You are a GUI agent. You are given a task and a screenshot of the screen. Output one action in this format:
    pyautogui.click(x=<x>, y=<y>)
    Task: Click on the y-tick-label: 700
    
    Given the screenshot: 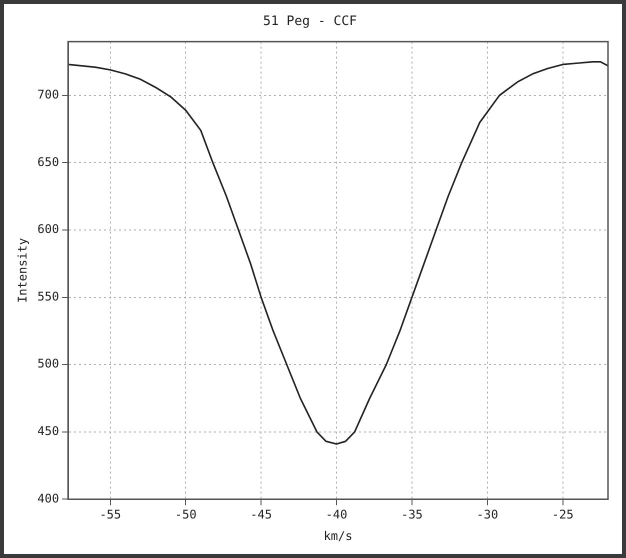 What is the action you would take?
    pyautogui.click(x=48, y=95)
    